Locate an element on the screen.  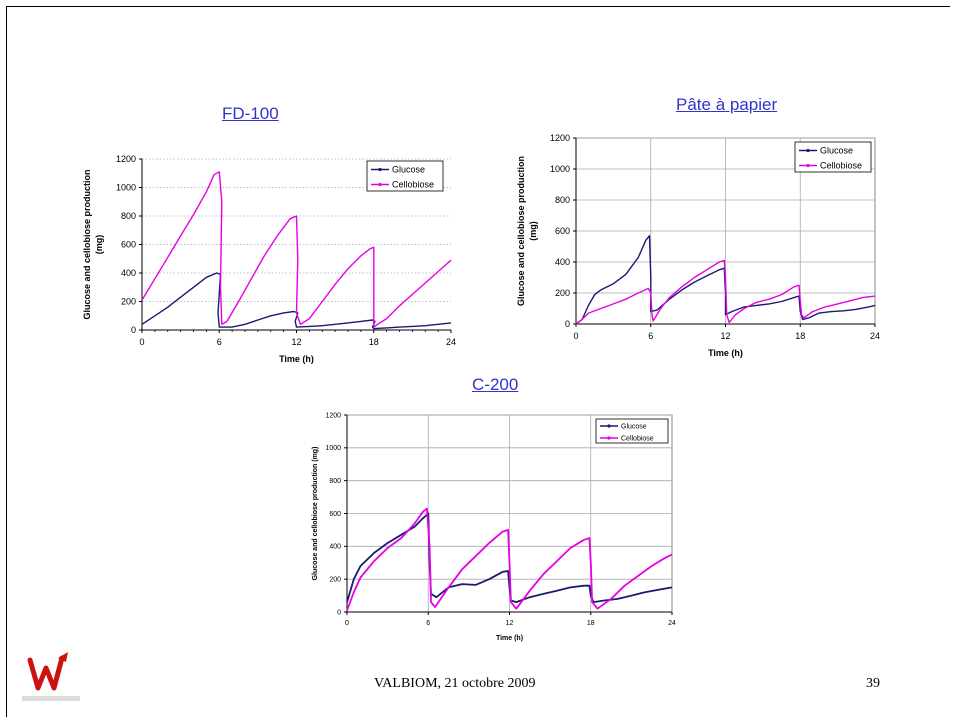
footer-text: VALBIOM, 21 octobre 2009 is located at coordinates (455, 683).